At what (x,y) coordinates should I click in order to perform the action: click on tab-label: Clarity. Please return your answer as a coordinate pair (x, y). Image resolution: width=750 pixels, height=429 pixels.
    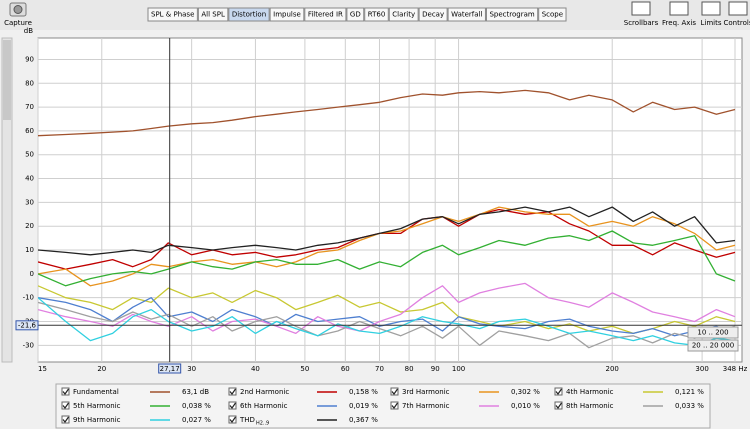
    Looking at the image, I should click on (403, 15).